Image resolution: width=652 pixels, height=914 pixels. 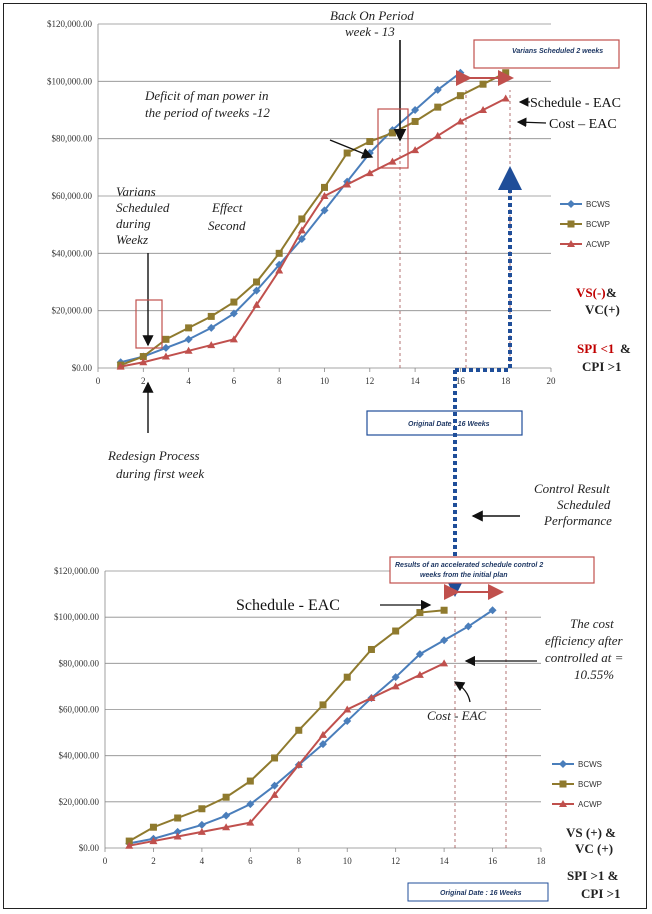 I want to click on annotation-vs-plus: VS (+) &, so click(x=591, y=832).